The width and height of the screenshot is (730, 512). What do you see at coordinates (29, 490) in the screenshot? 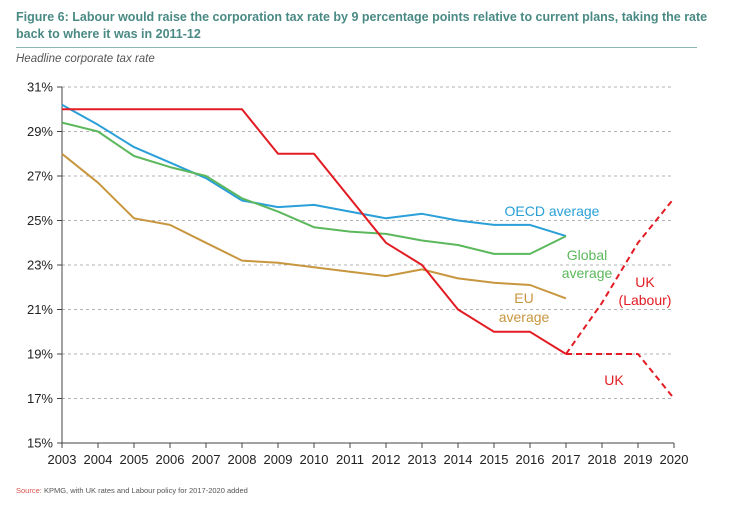
I see `source-label: Source:` at bounding box center [29, 490].